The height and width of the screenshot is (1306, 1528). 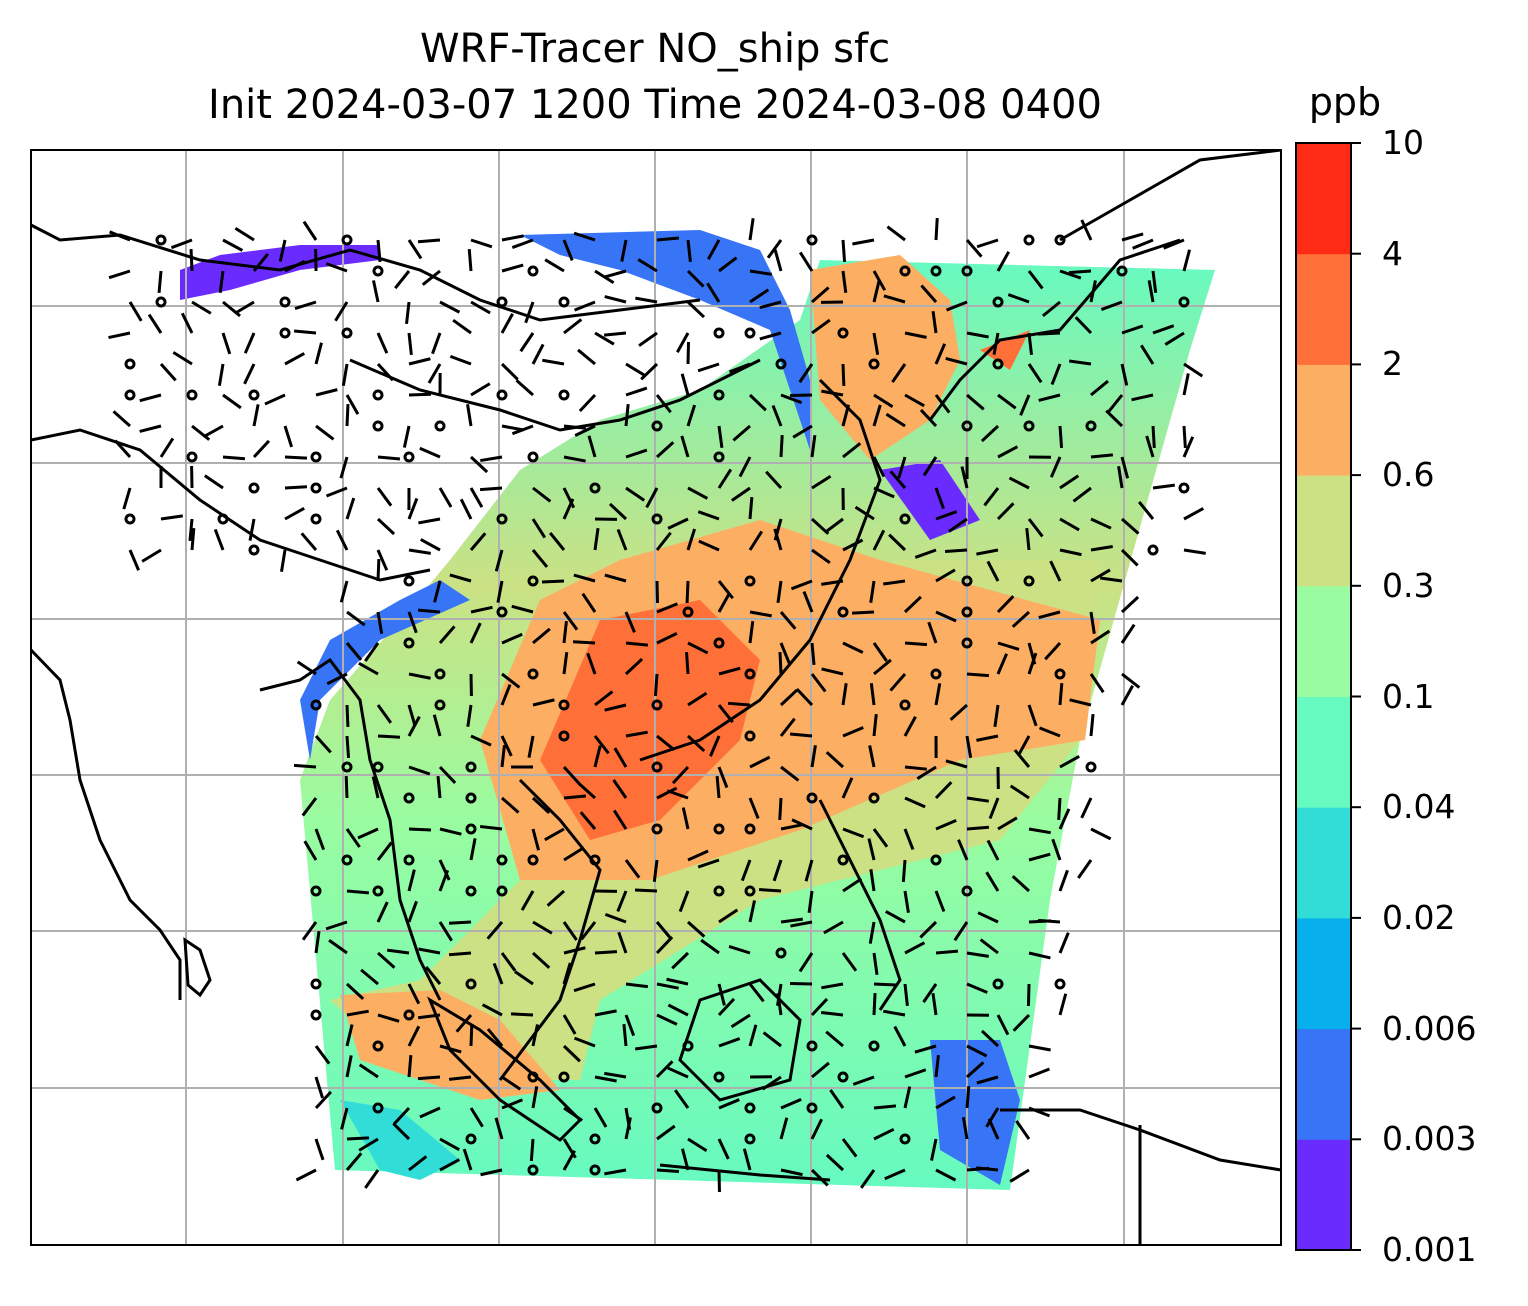 What do you see at coordinates (930, 500) in the screenshot?
I see `low-conc-east` at bounding box center [930, 500].